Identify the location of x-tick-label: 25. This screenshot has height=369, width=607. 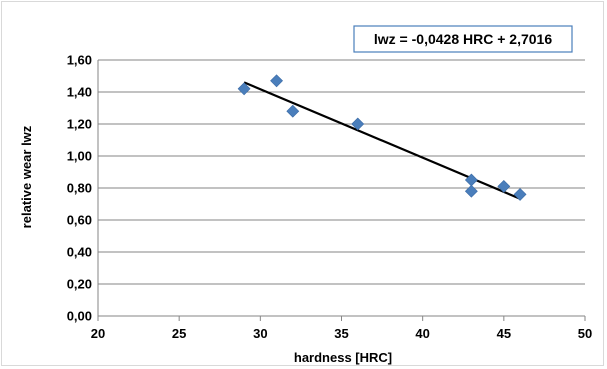
(179, 333).